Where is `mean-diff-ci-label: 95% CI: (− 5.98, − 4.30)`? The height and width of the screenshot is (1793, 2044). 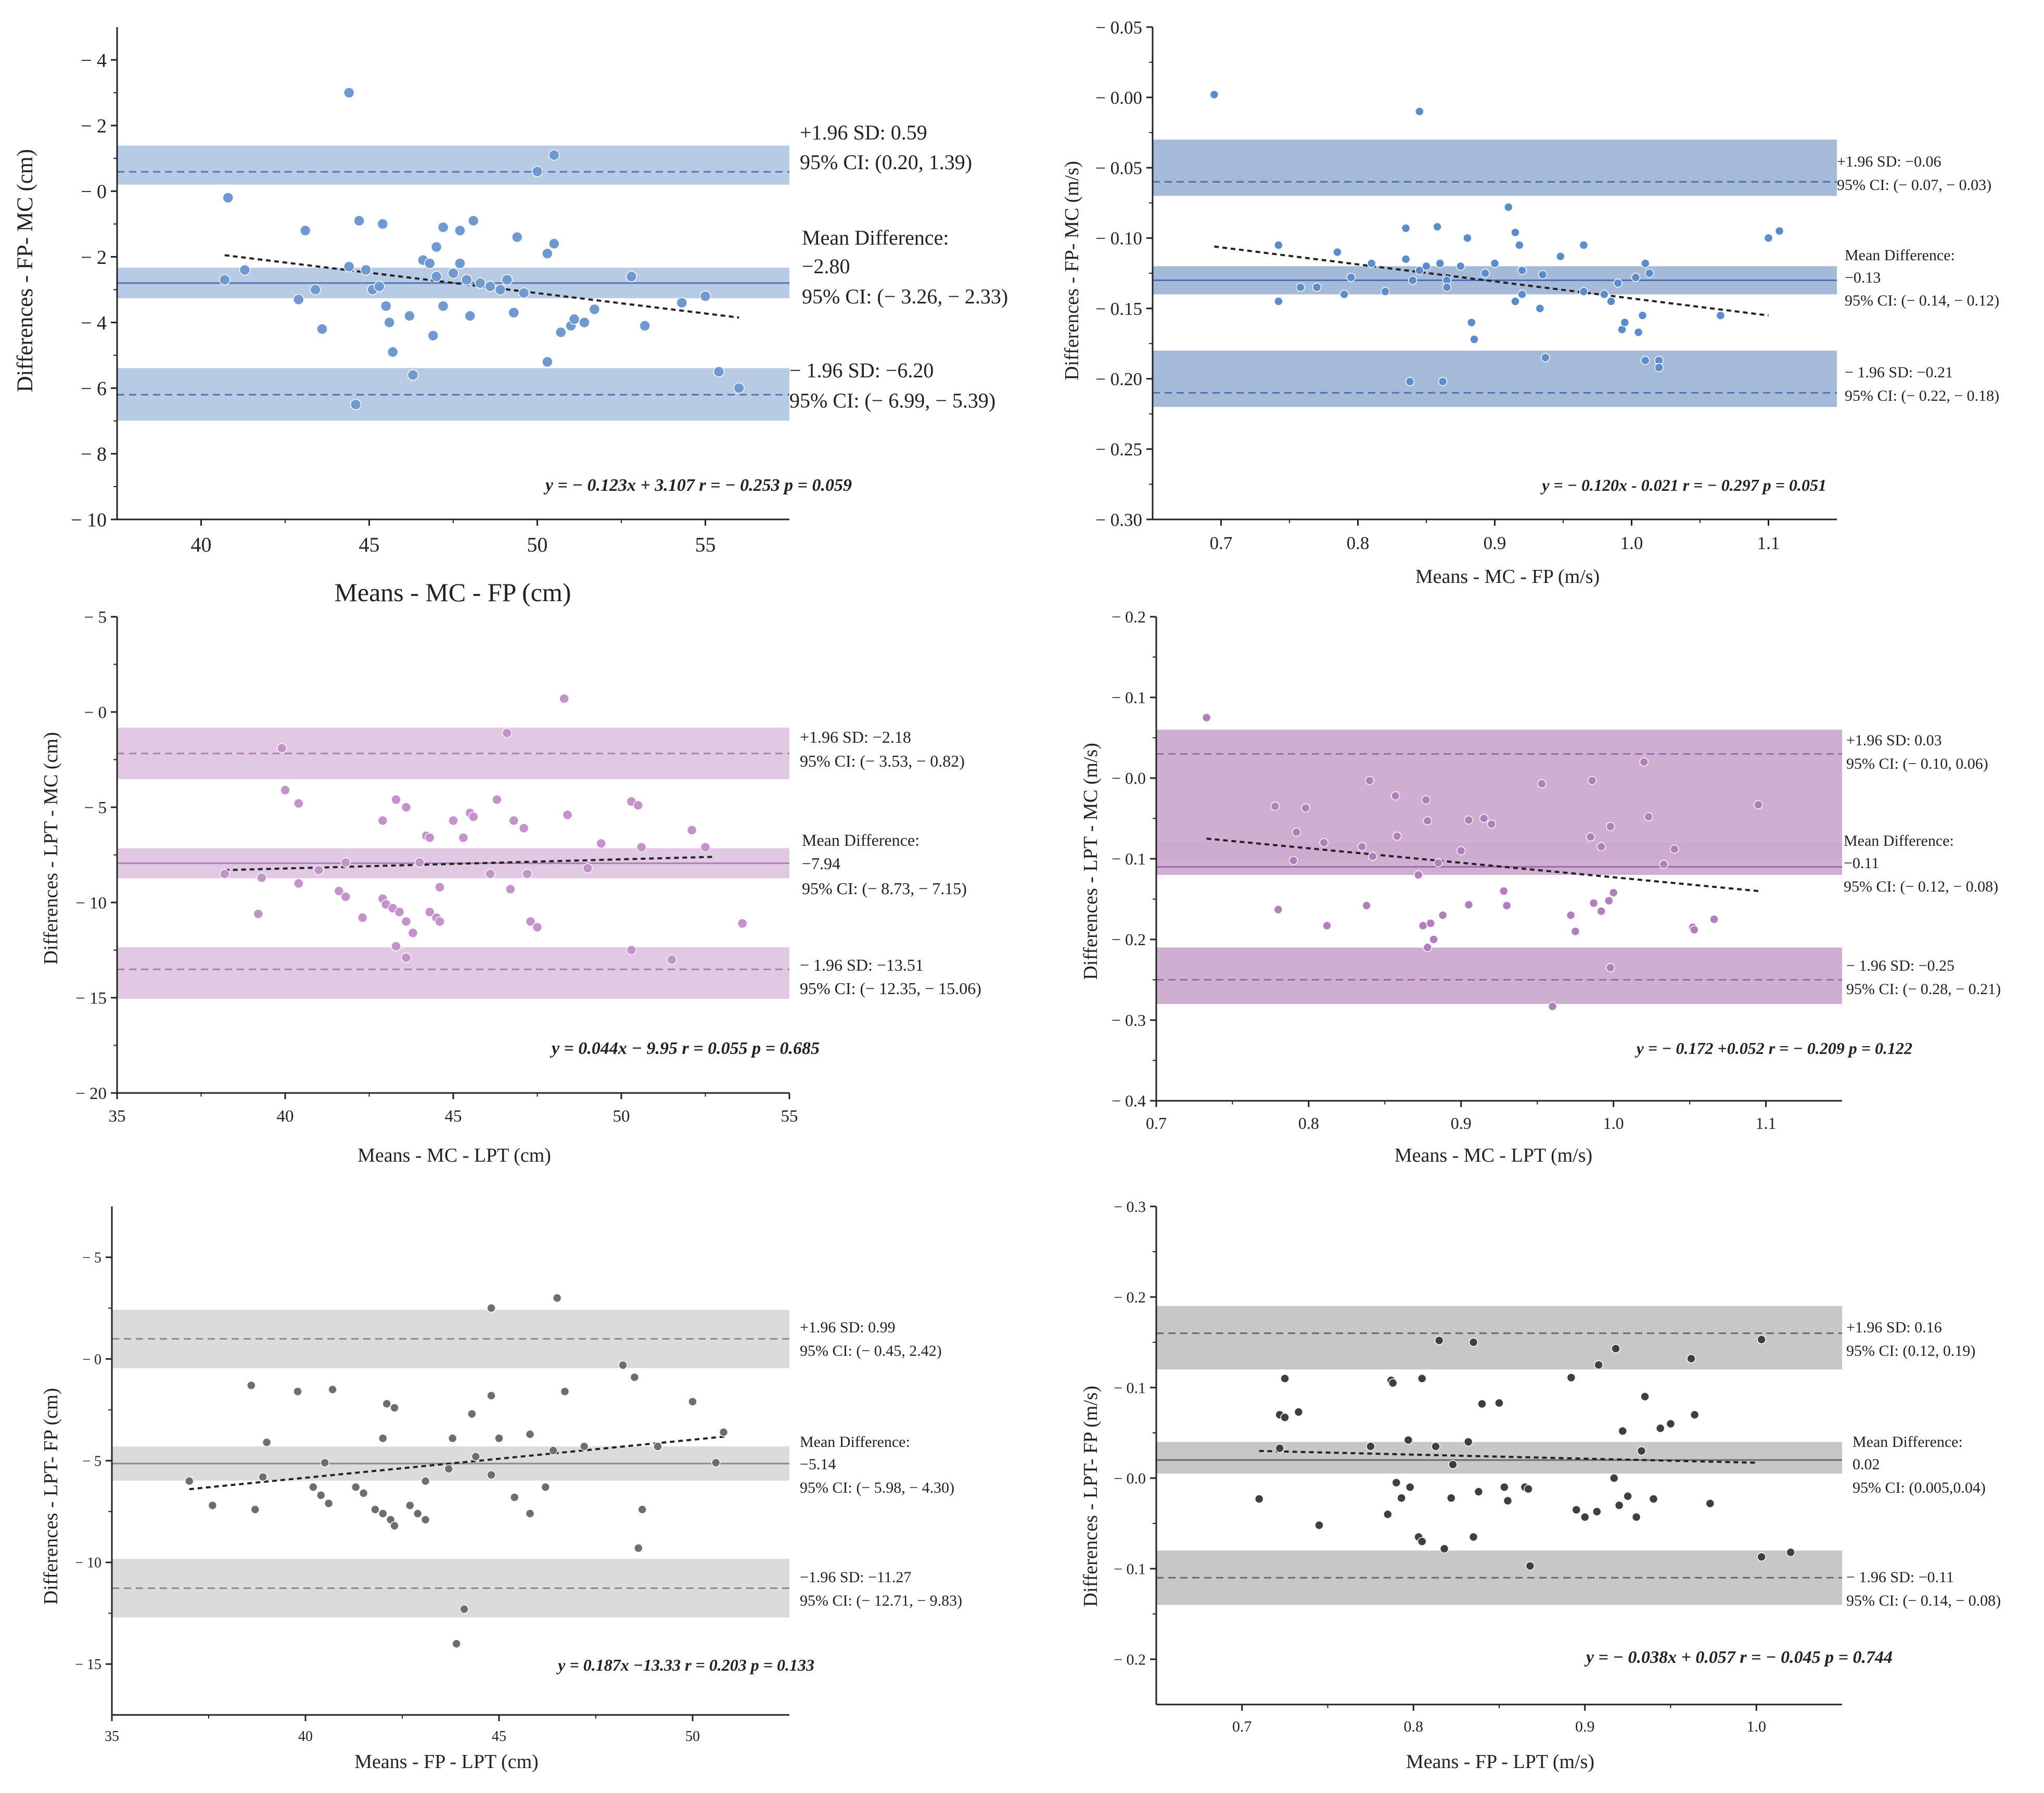
mean-diff-ci-label: 95% CI: (− 5.98, − 4.30) is located at coordinates (877, 1488).